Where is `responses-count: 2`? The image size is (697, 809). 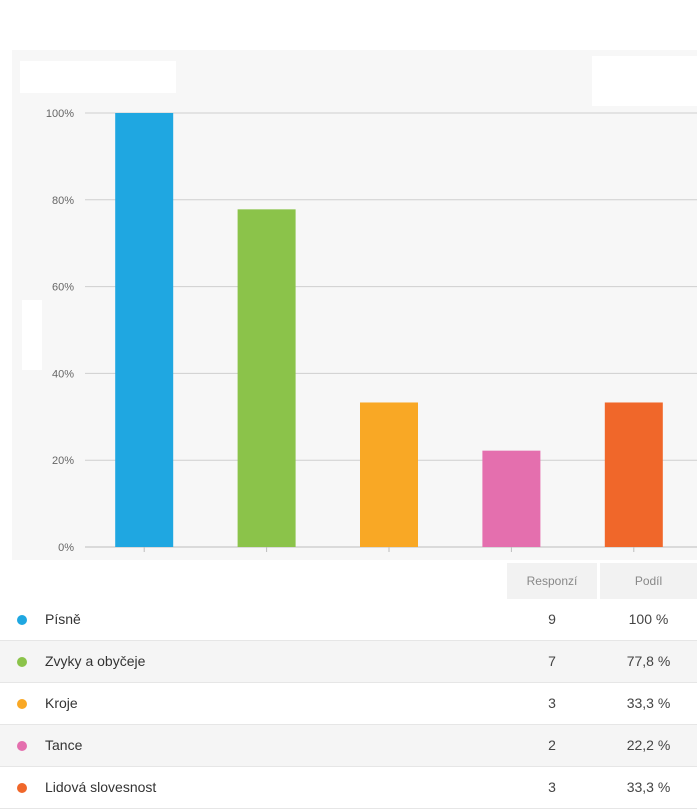 responses-count: 2 is located at coordinates (552, 745).